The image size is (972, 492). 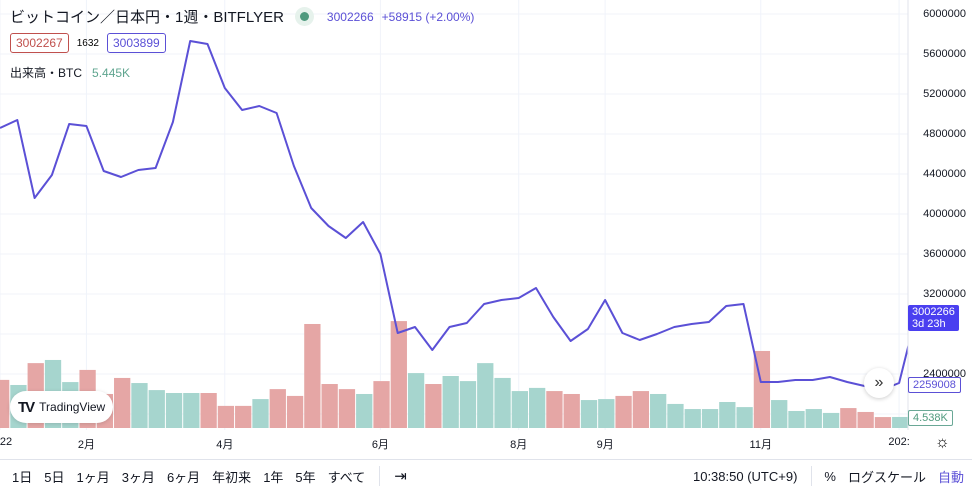 I want to click on log-scale-toggle: ログスケール, so click(x=886, y=477).